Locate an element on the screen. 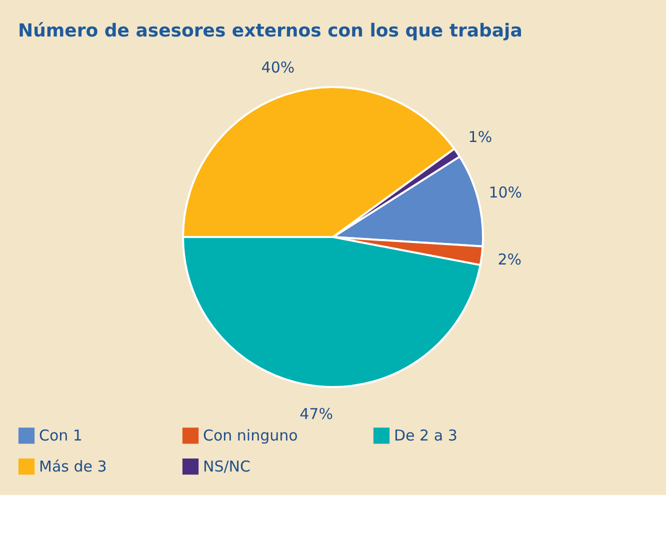 The width and height of the screenshot is (666, 533). legend-label: De 2 a 3 is located at coordinates (426, 435).